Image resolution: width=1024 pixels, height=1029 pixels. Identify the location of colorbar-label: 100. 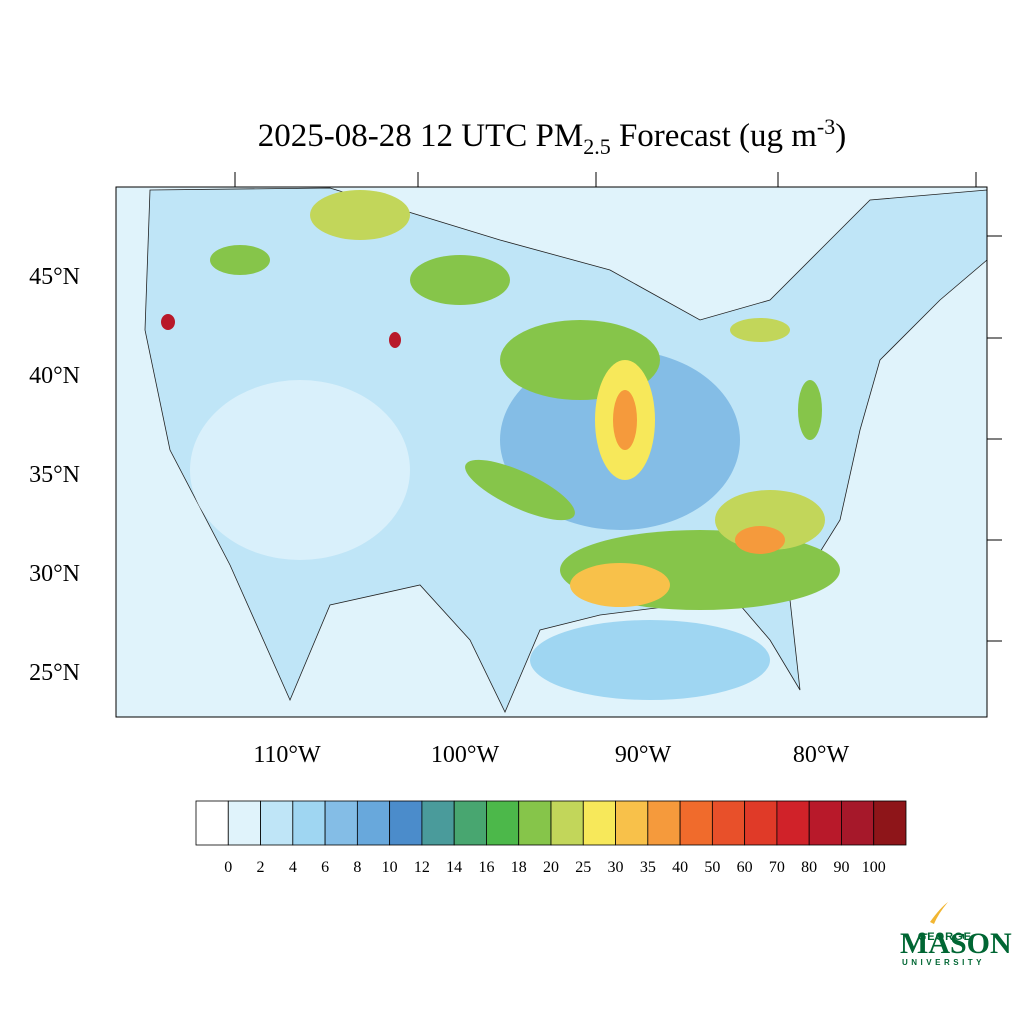
(874, 867).